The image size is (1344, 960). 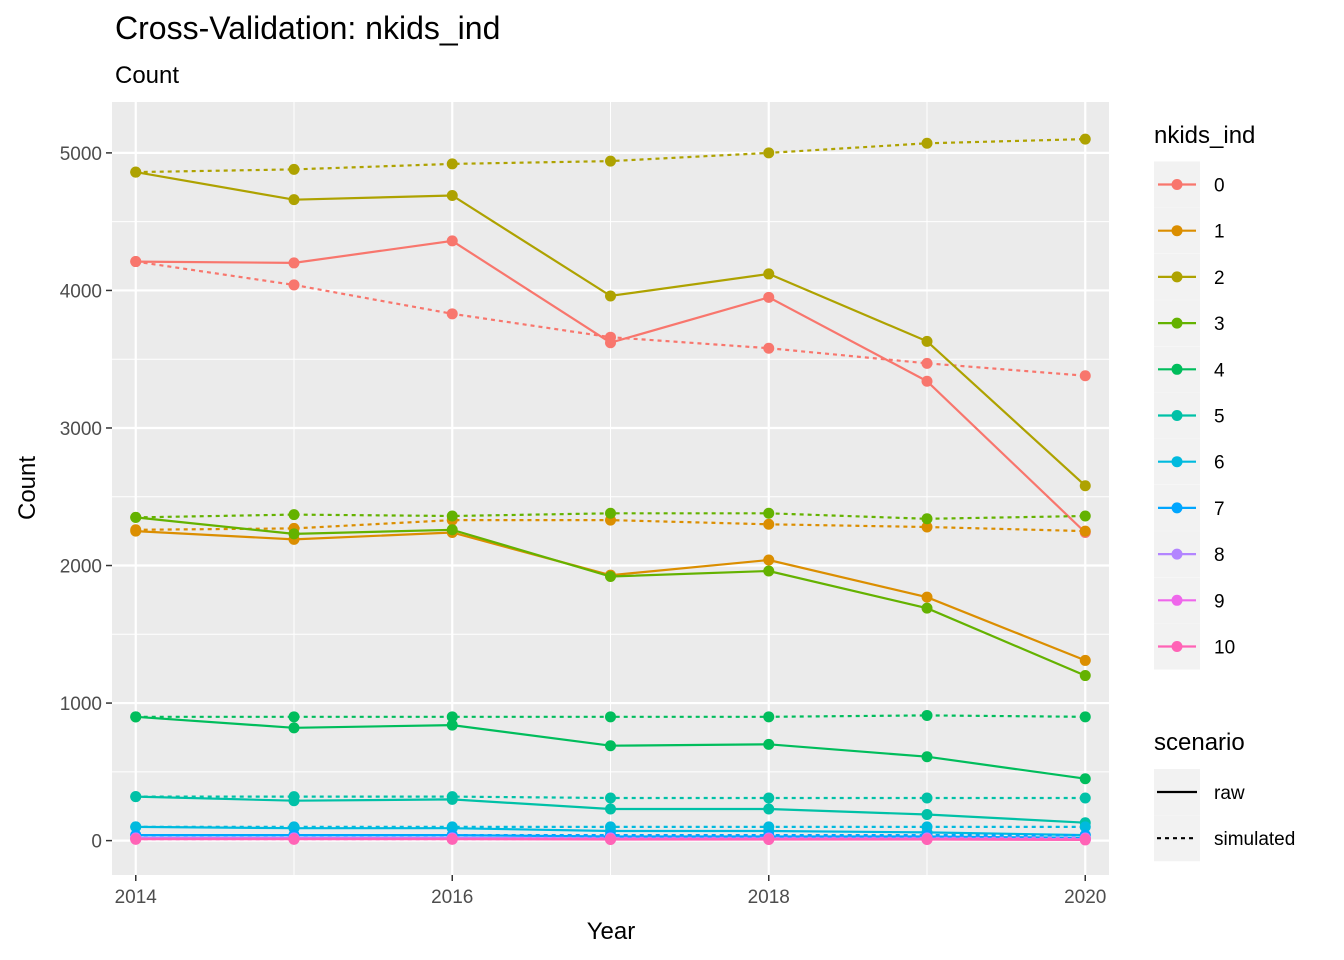 I want to click on legend-label-1: 1, so click(x=1219, y=232).